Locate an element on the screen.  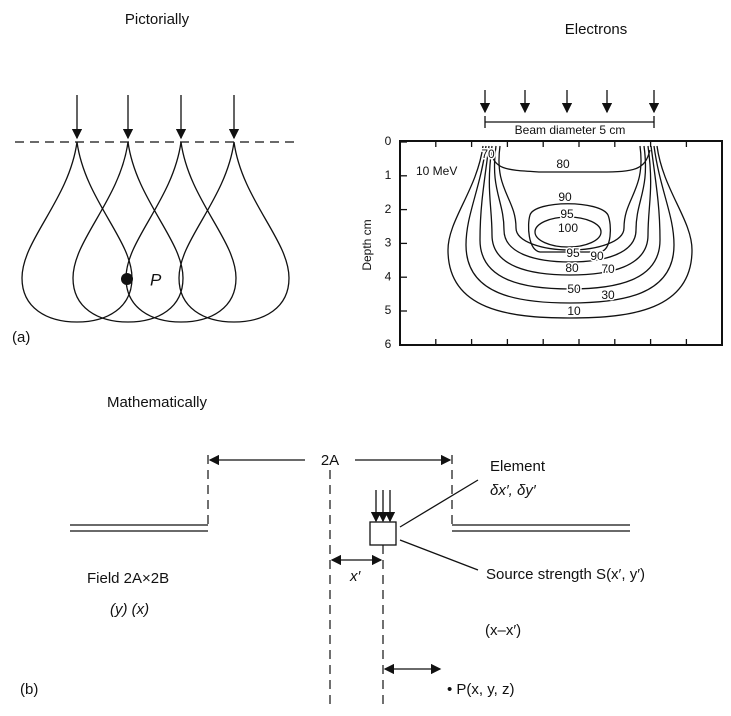
title: Pictorially is located at coordinates (157, 19).